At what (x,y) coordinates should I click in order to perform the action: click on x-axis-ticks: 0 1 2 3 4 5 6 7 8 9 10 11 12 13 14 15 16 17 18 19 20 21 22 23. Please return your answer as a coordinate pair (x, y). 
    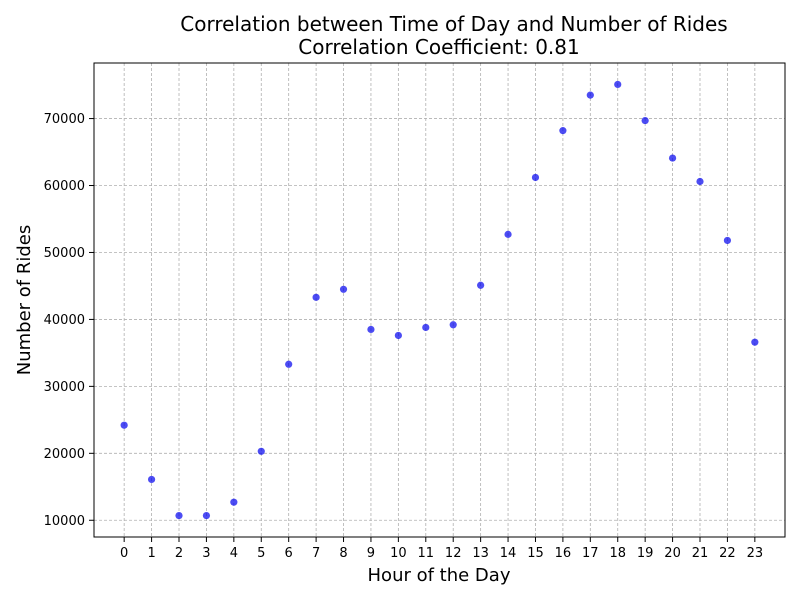
    Looking at the image, I should click on (441, 549).